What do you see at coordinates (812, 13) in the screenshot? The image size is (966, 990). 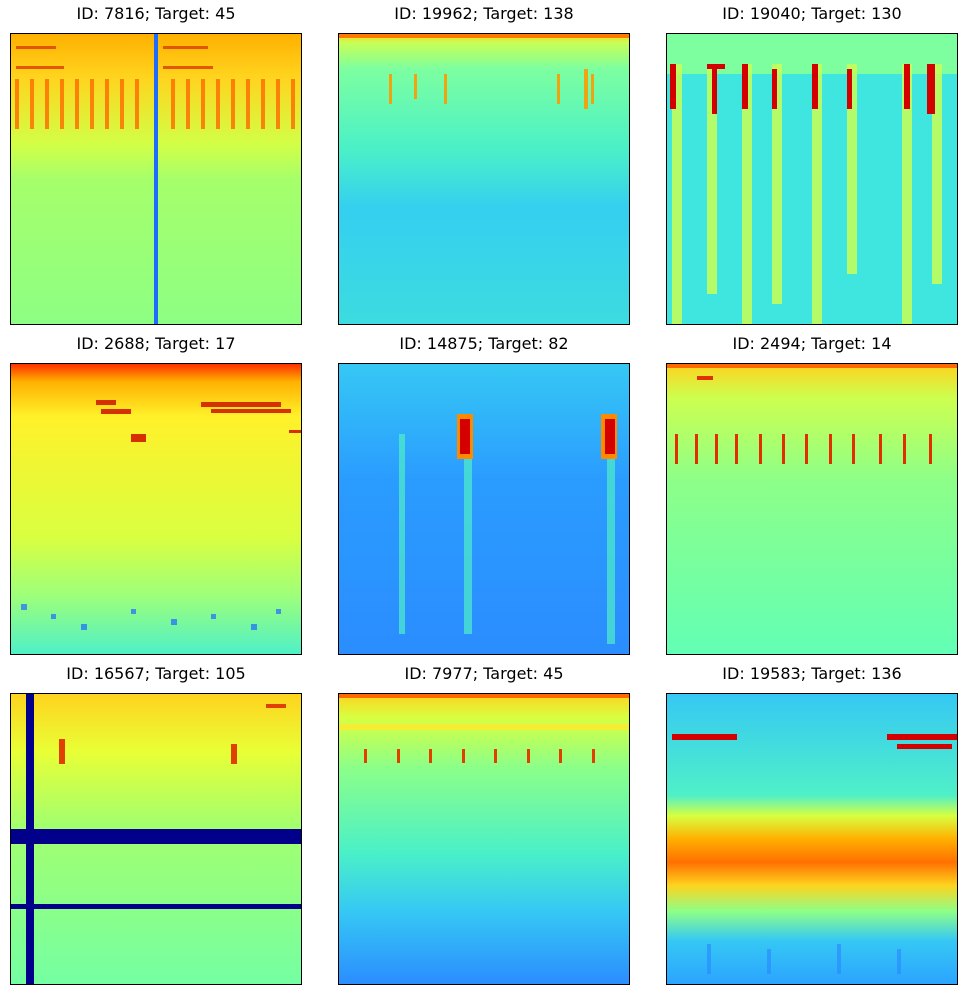 I see `panel-title: ID: 19040; Target: 130` at bounding box center [812, 13].